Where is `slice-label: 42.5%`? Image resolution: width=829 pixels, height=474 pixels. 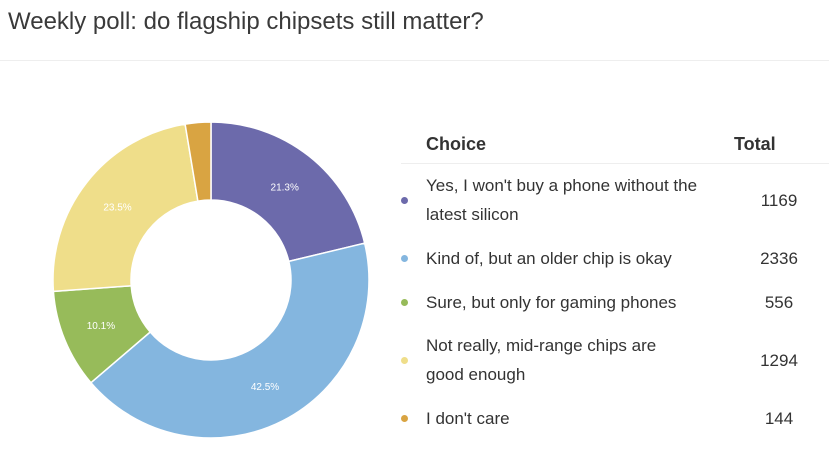 slice-label: 42.5% is located at coordinates (265, 387).